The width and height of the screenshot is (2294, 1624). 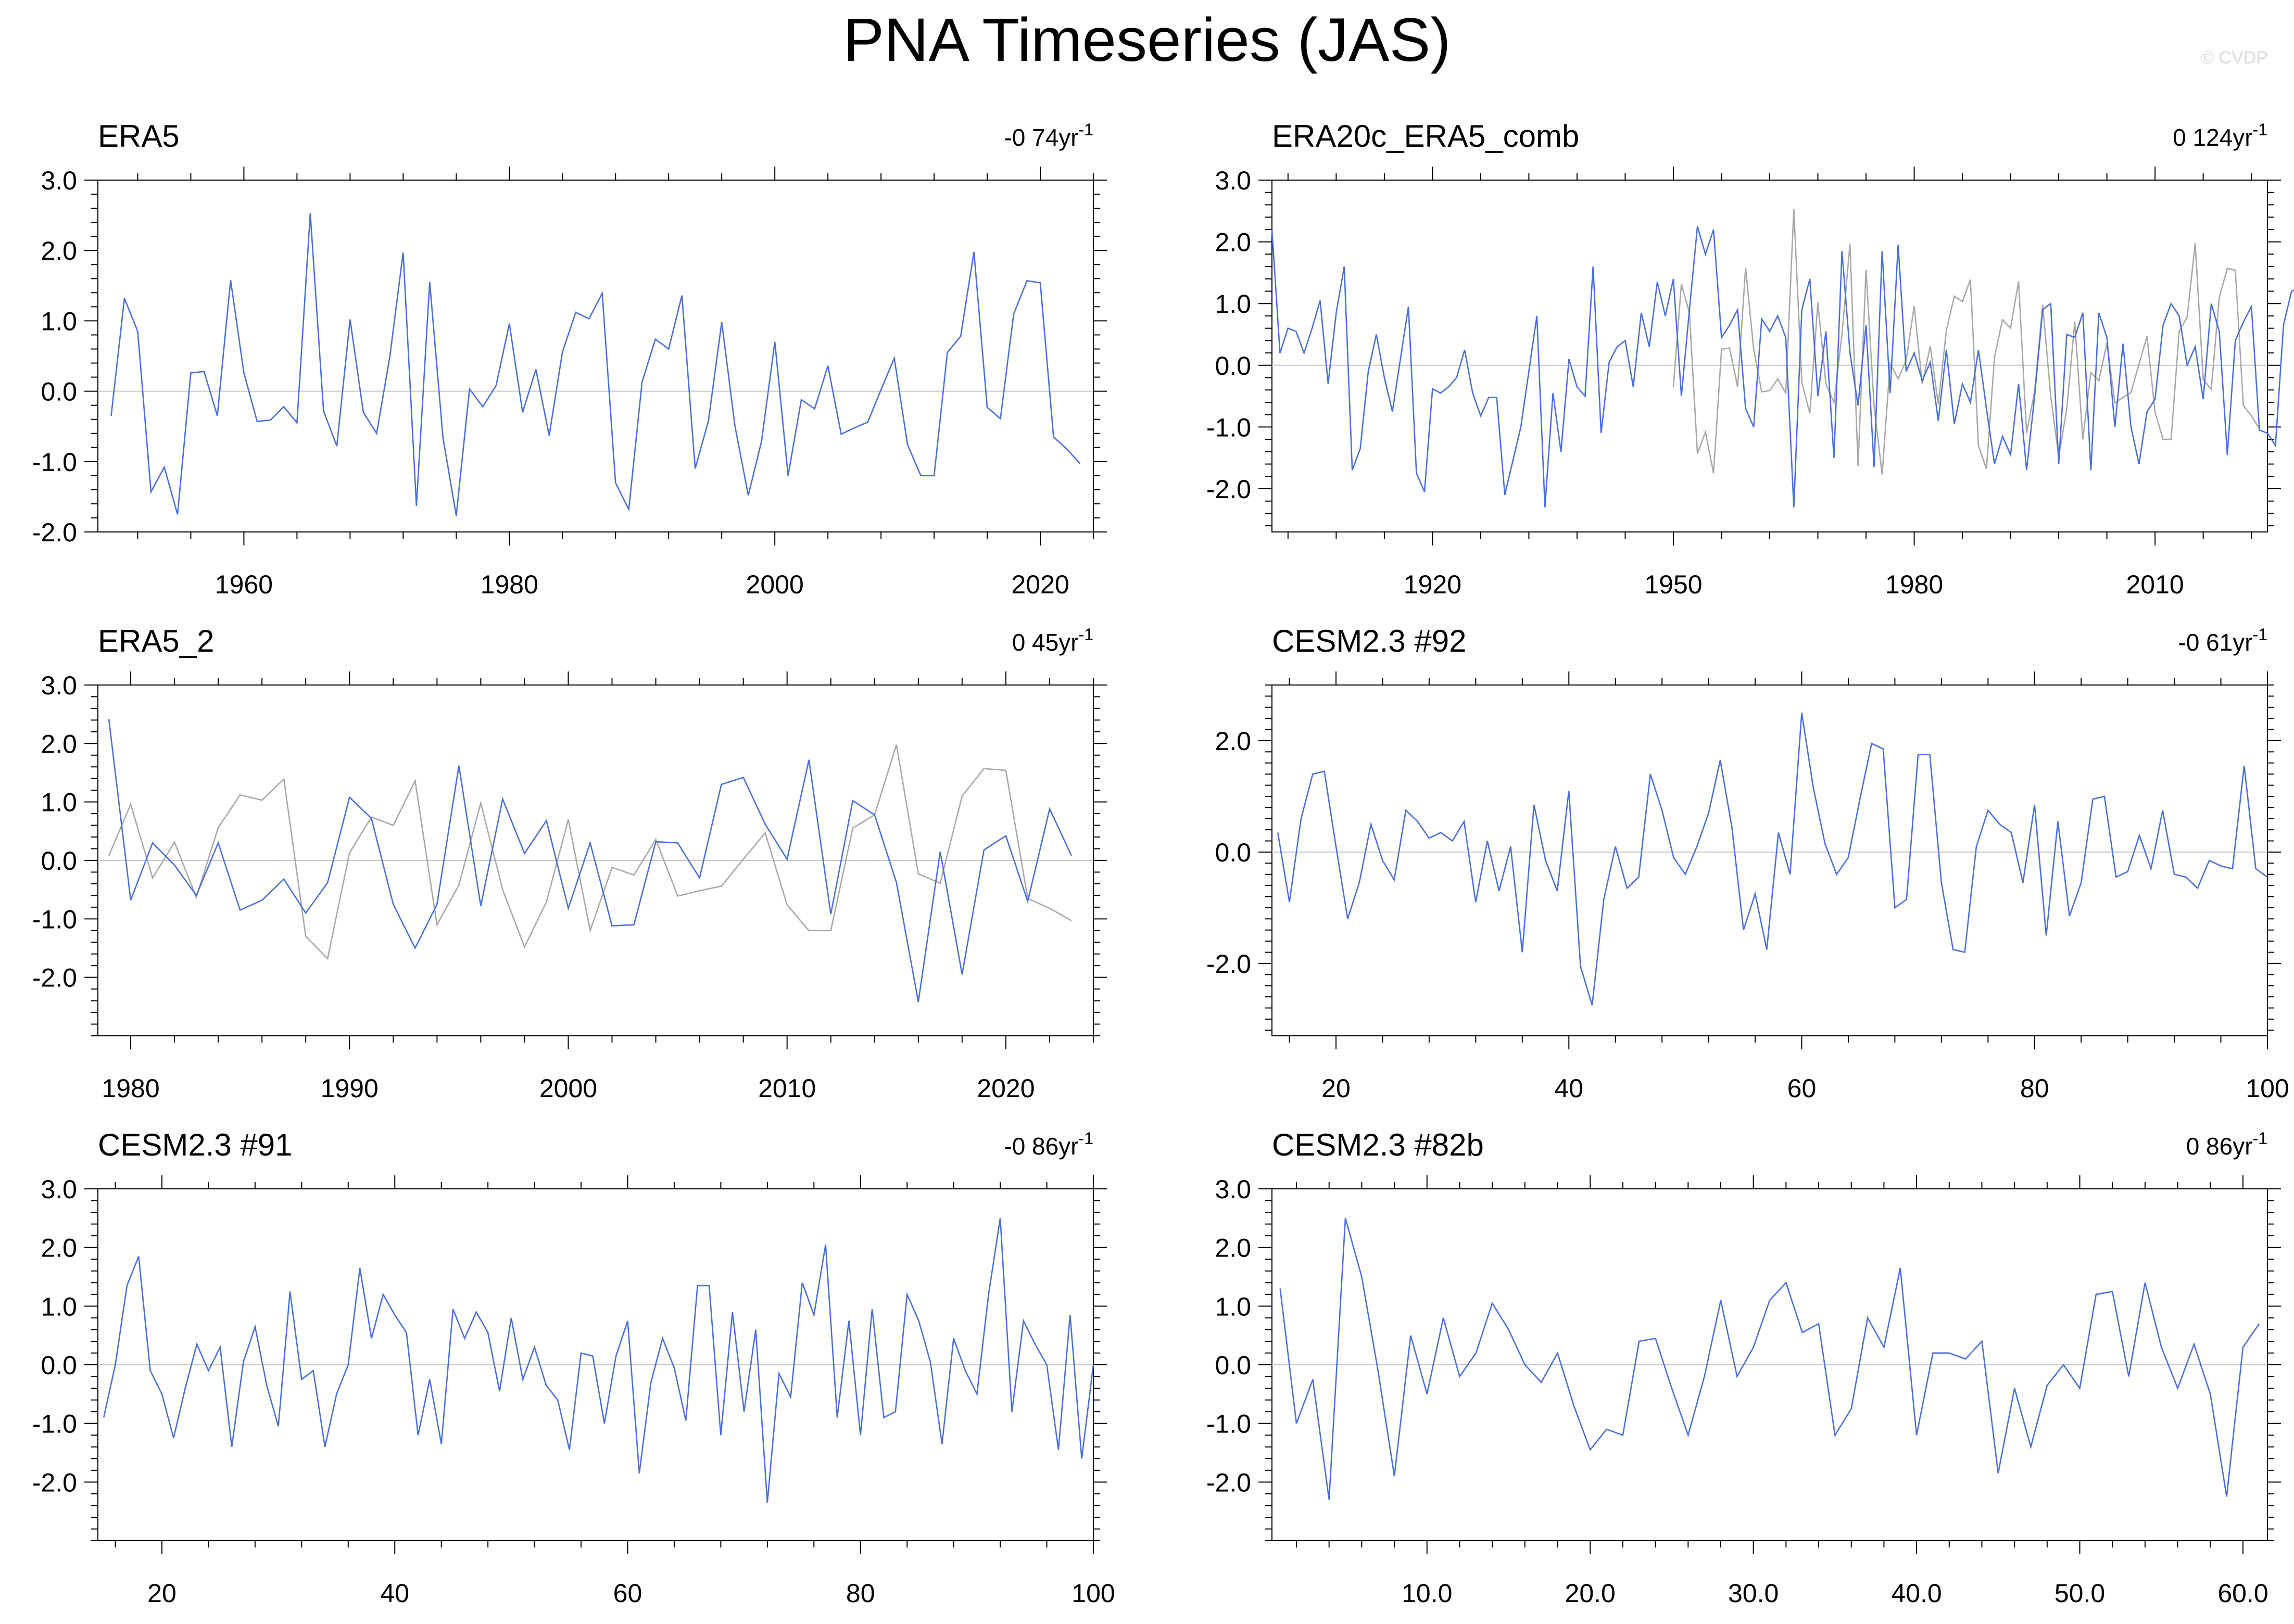 What do you see at coordinates (139, 136) in the screenshot?
I see `panel-title: ERA5` at bounding box center [139, 136].